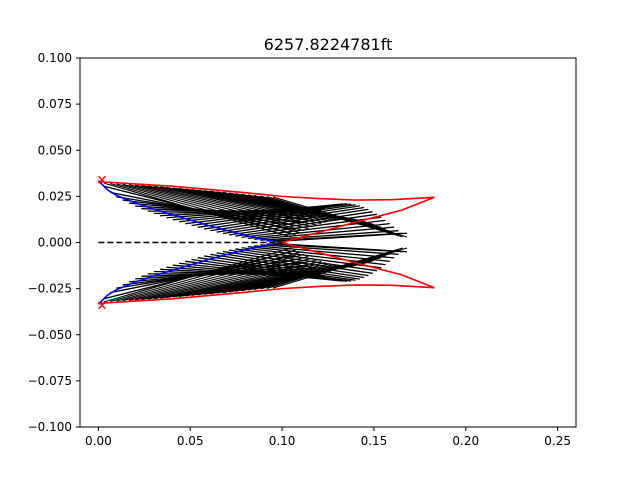 The height and width of the screenshot is (484, 640). What do you see at coordinates (50, 381) in the screenshot?
I see `y-tick-label: −0.075` at bounding box center [50, 381].